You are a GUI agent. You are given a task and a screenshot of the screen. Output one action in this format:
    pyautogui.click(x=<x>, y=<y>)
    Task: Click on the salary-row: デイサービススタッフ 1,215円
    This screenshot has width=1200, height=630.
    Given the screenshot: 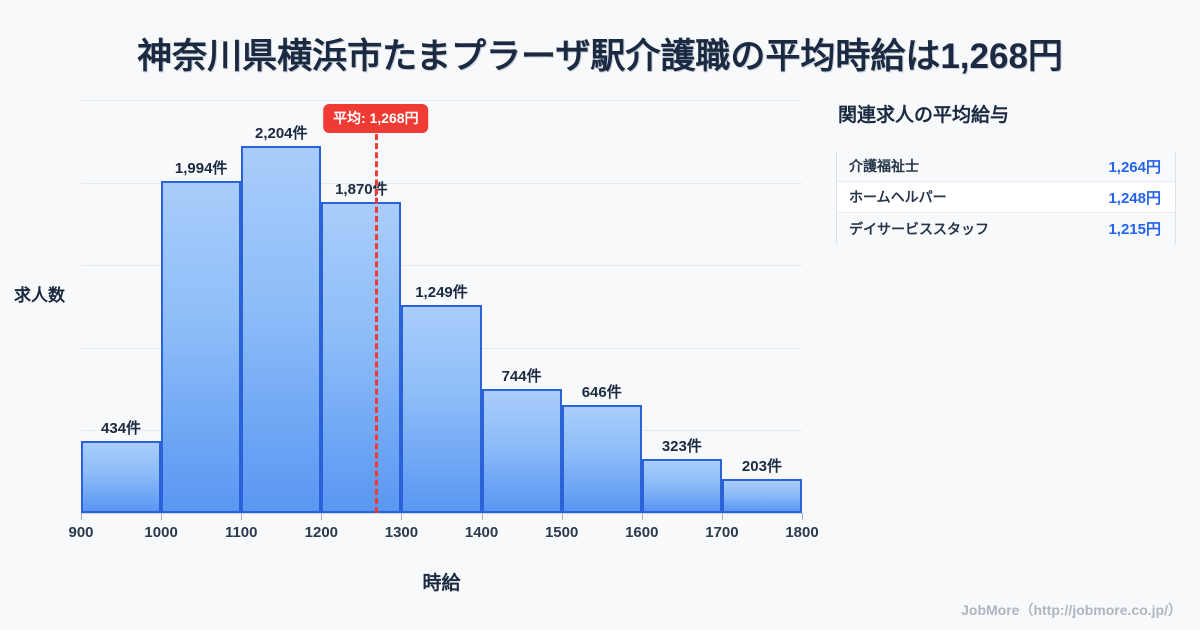 What is the action you would take?
    pyautogui.click(x=1006, y=228)
    